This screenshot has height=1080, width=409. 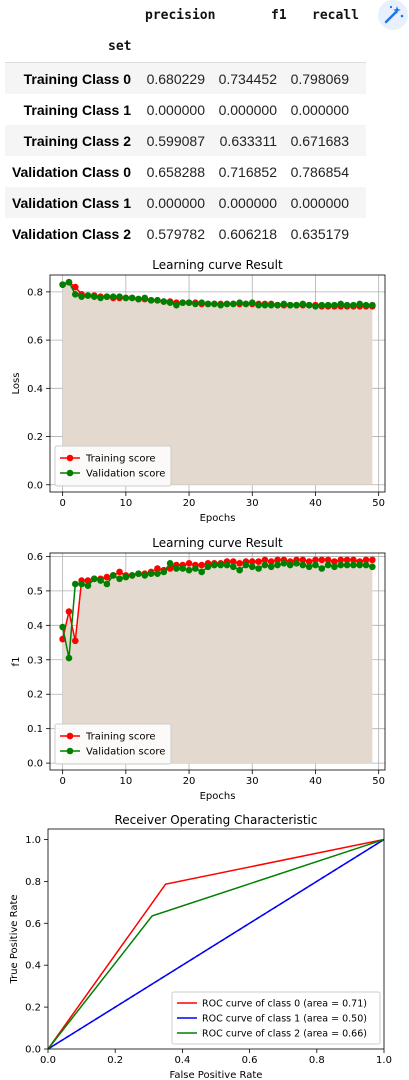 What do you see at coordinates (16, 384) in the screenshot?
I see `y-axis-label: Loss` at bounding box center [16, 384].